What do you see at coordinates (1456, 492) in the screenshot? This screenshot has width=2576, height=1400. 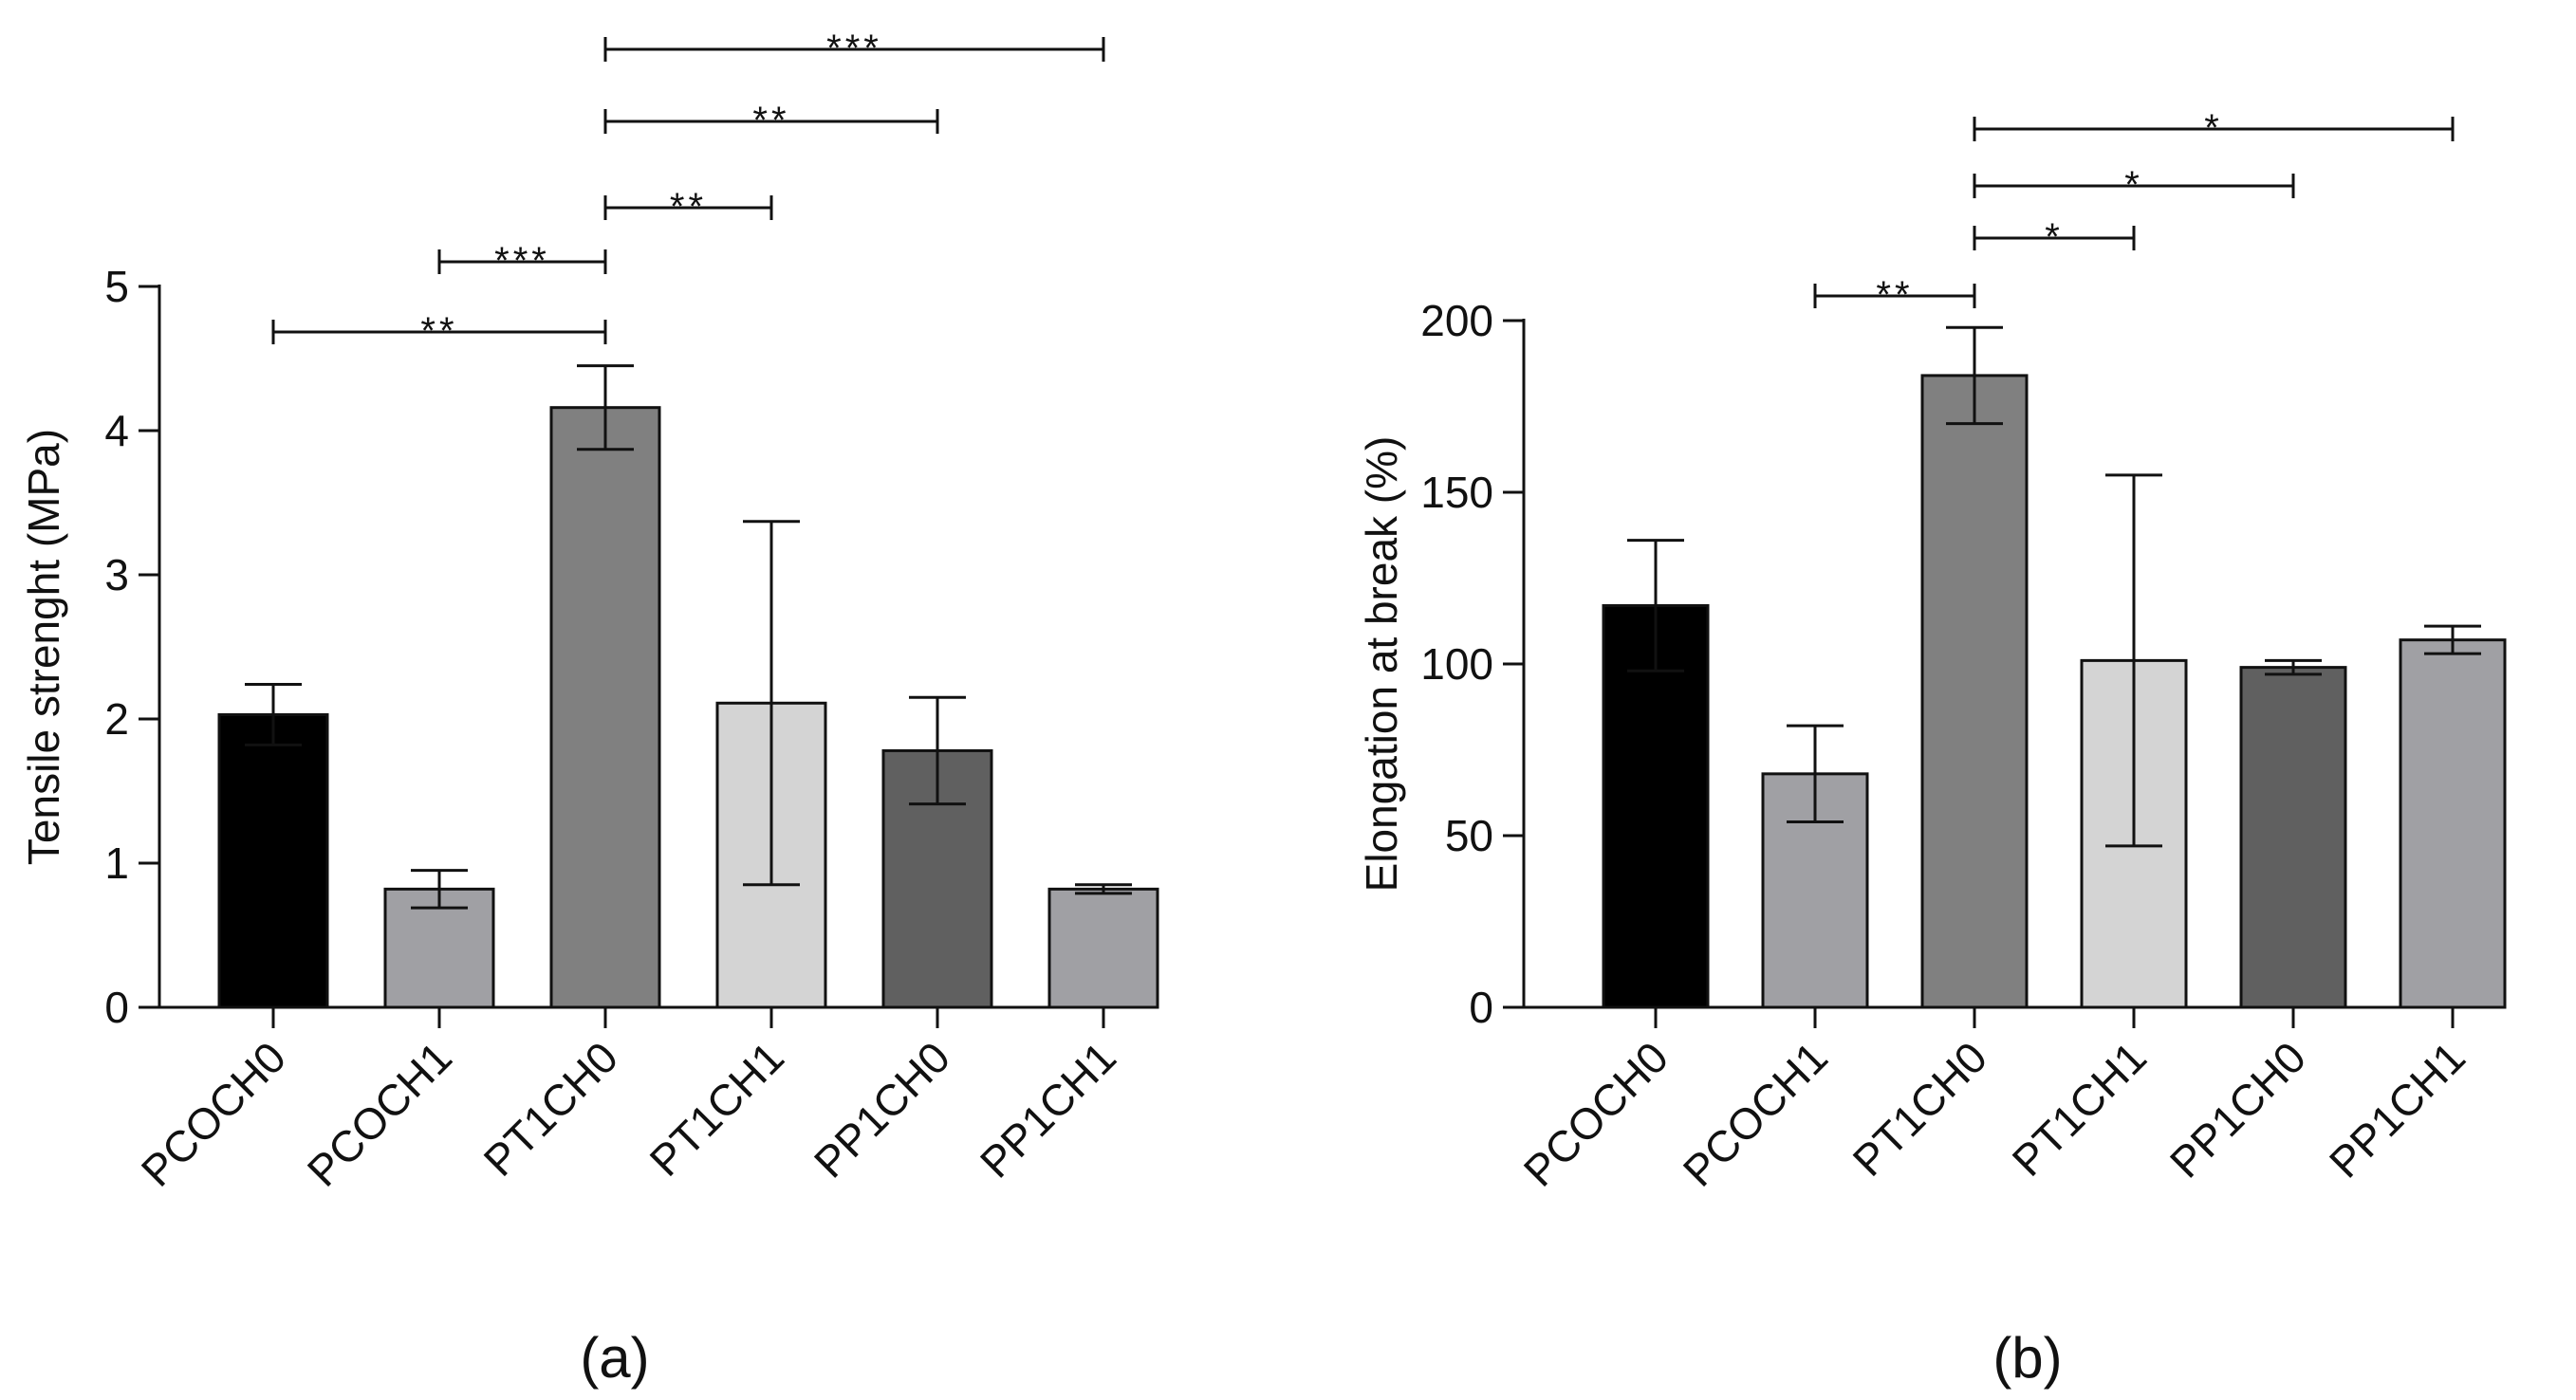 I see `y-tick-label: 150` at bounding box center [1456, 492].